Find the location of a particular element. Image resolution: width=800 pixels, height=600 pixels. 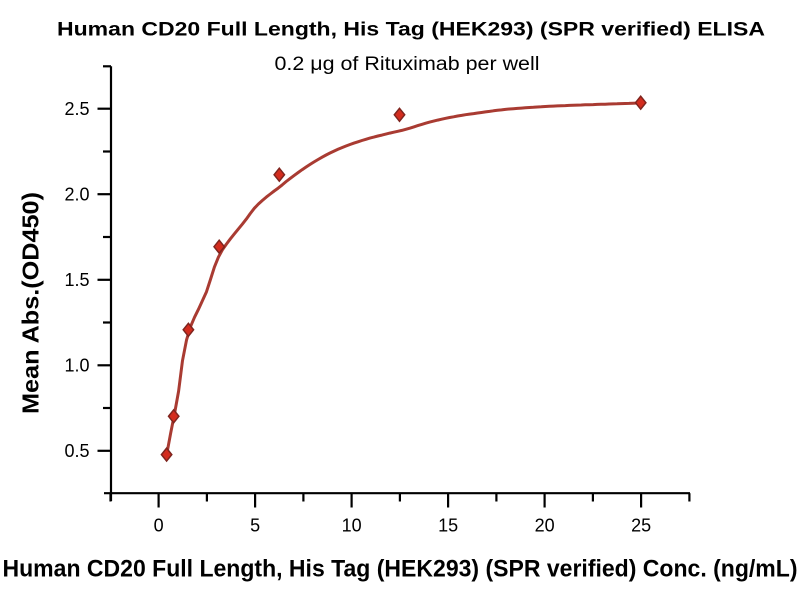

svg-text: 15 is located at coordinates (448, 526).